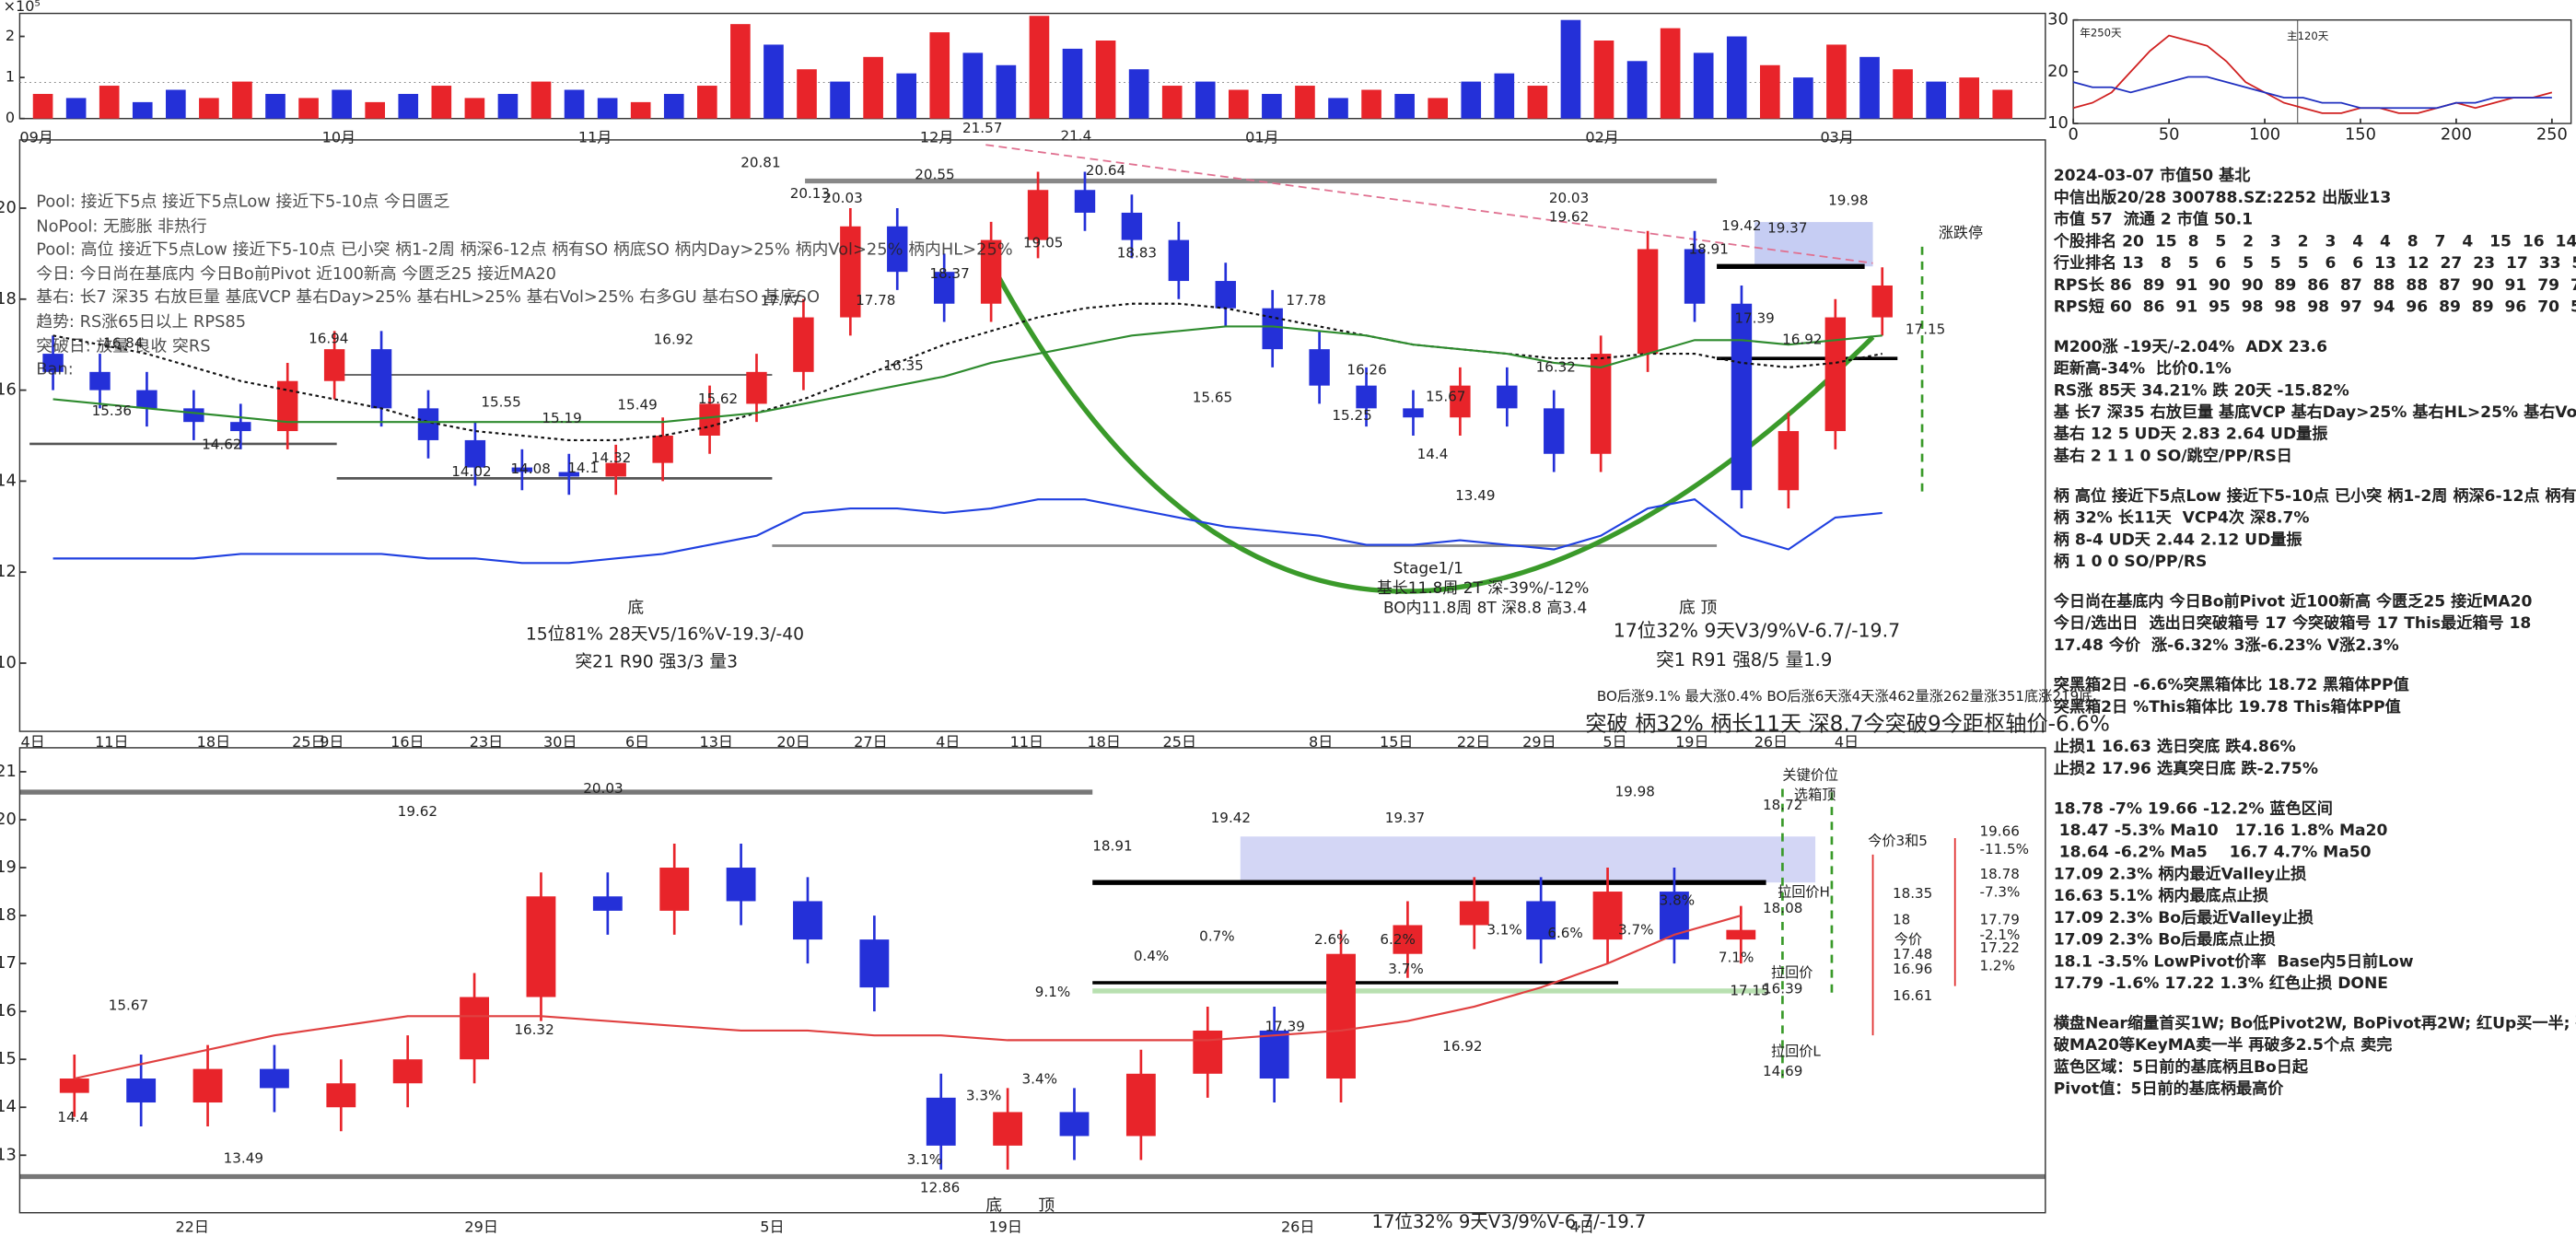 The image size is (2576, 1236). Describe the element at coordinates (72, 1117) in the screenshot. I see `price-label: 14.4` at that location.